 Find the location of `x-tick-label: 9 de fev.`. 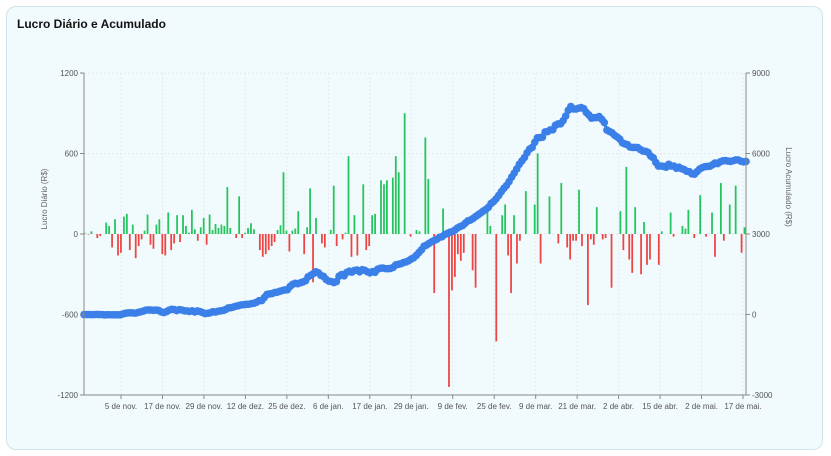

x-tick-label: 9 de fev. is located at coordinates (453, 406).